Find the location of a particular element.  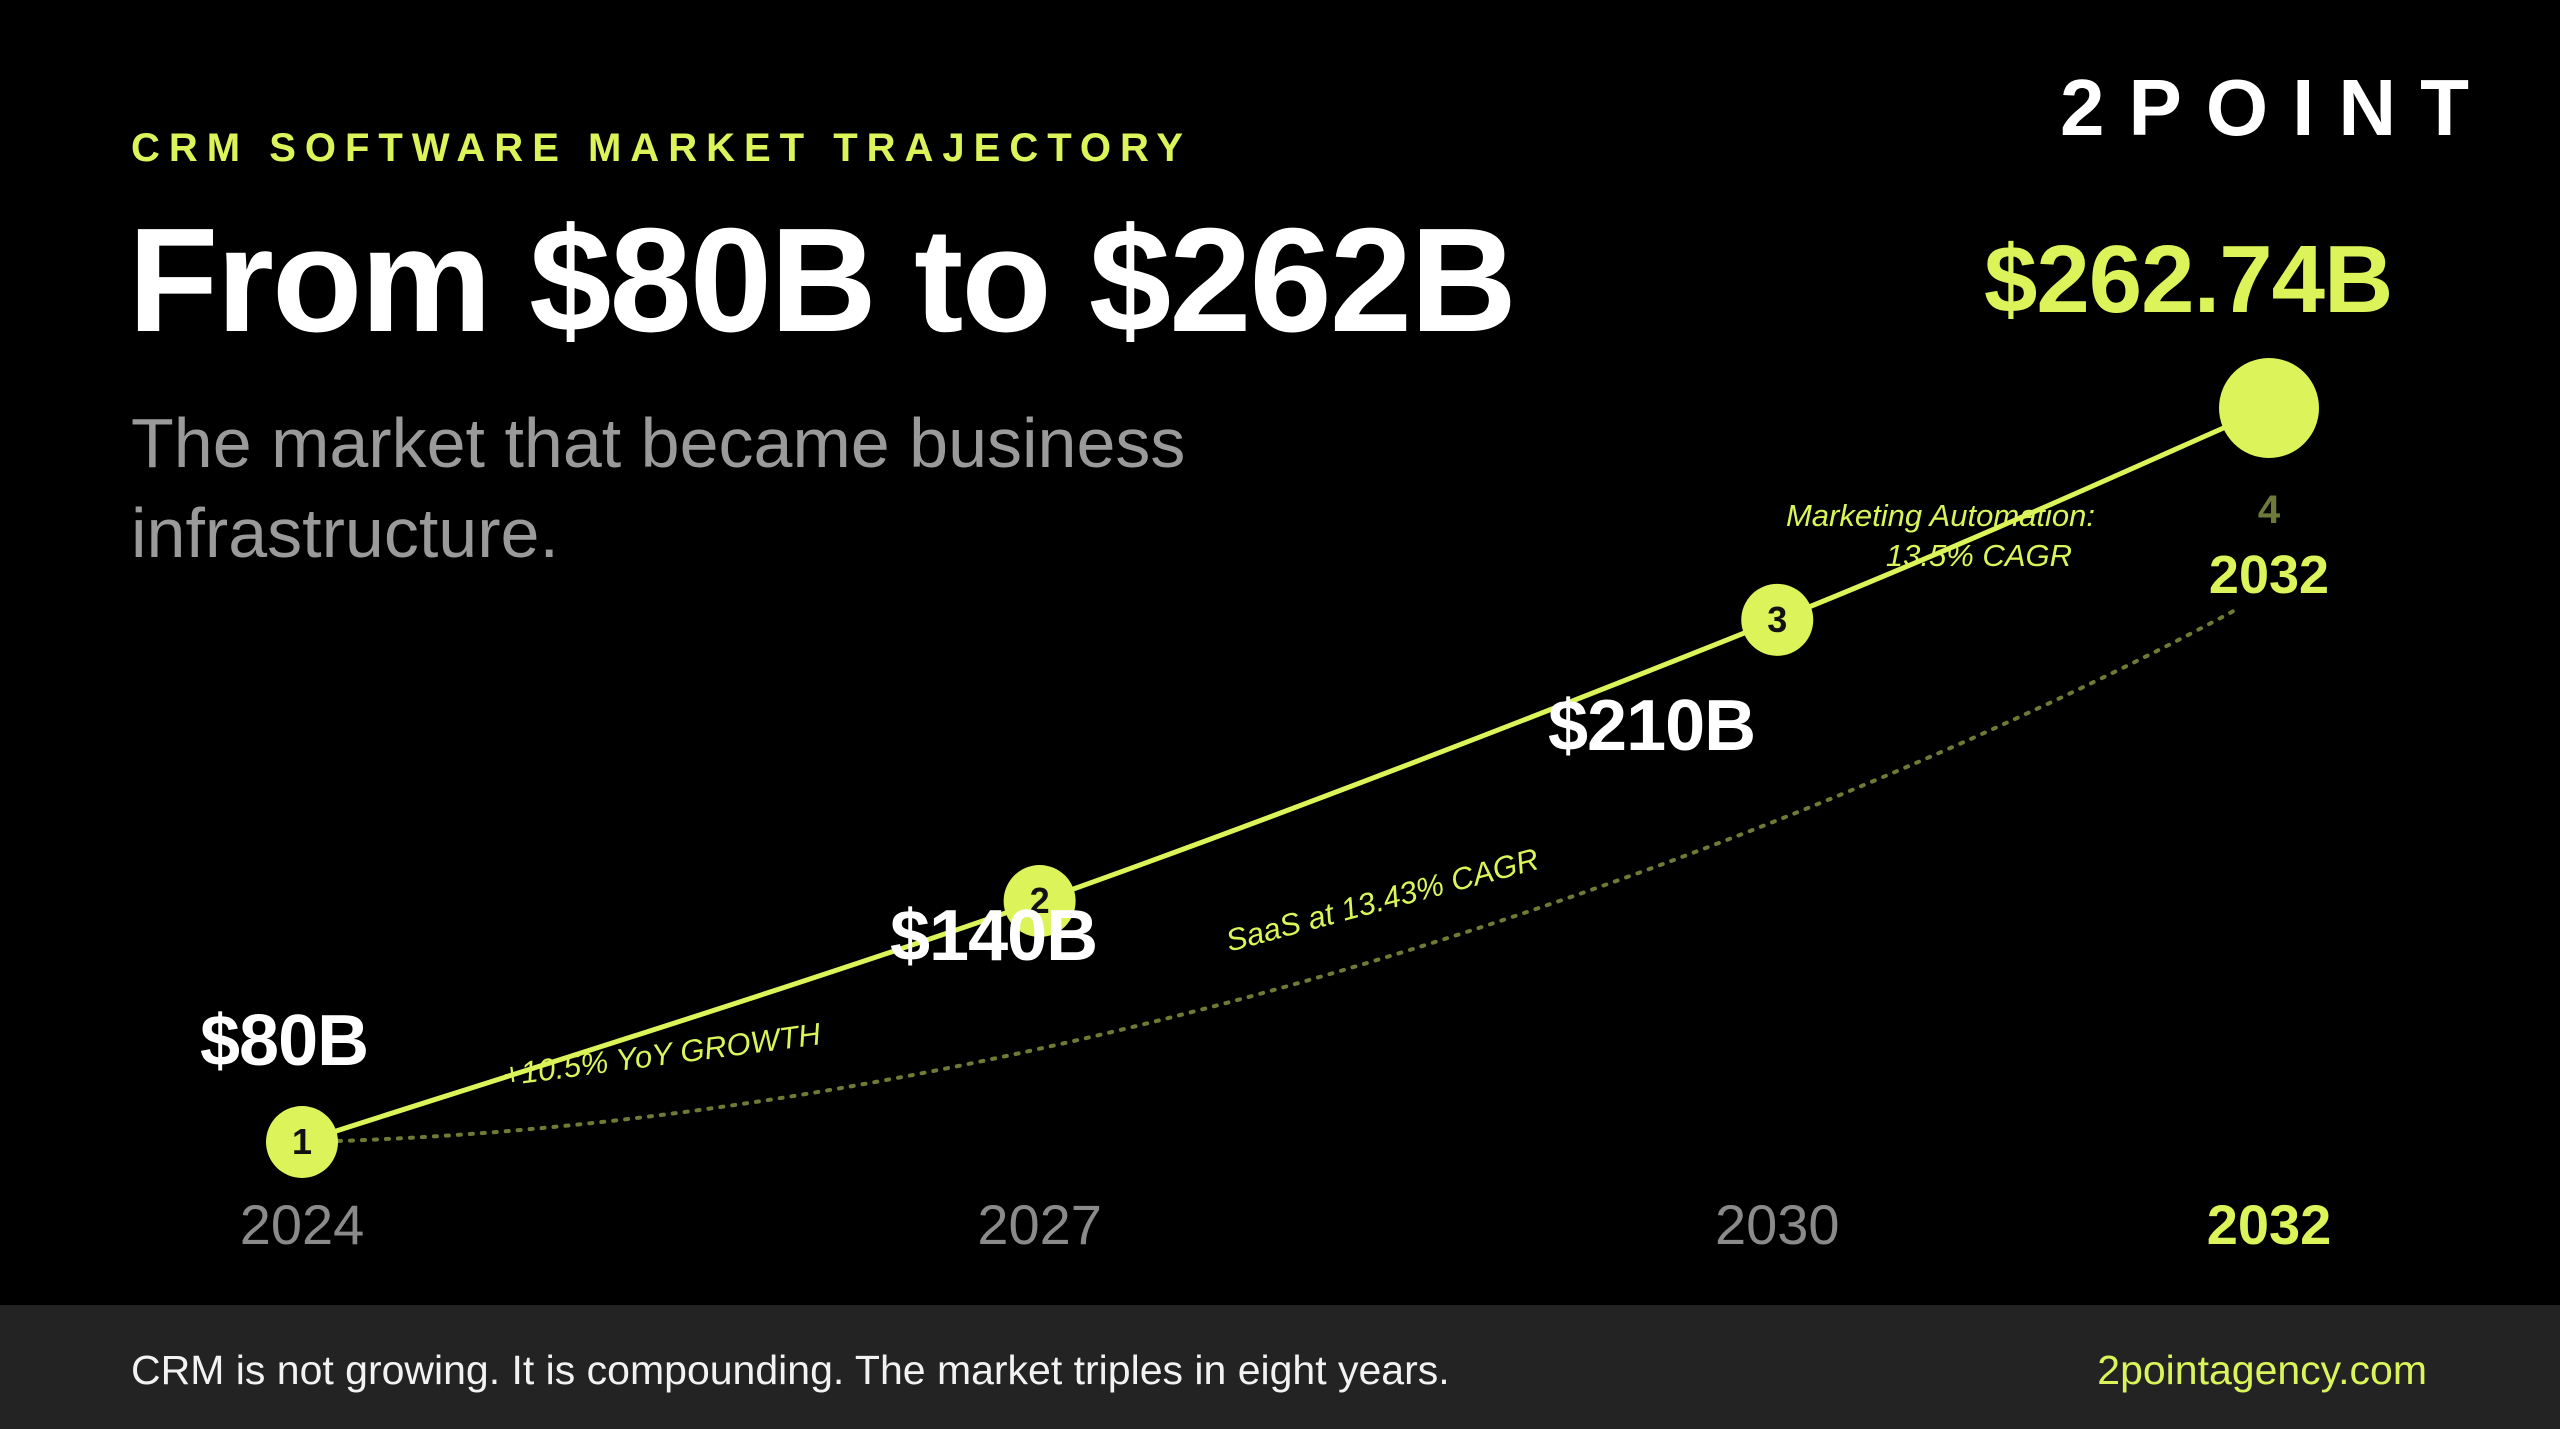

x-tick-label: 2032 is located at coordinates (2269, 1224).